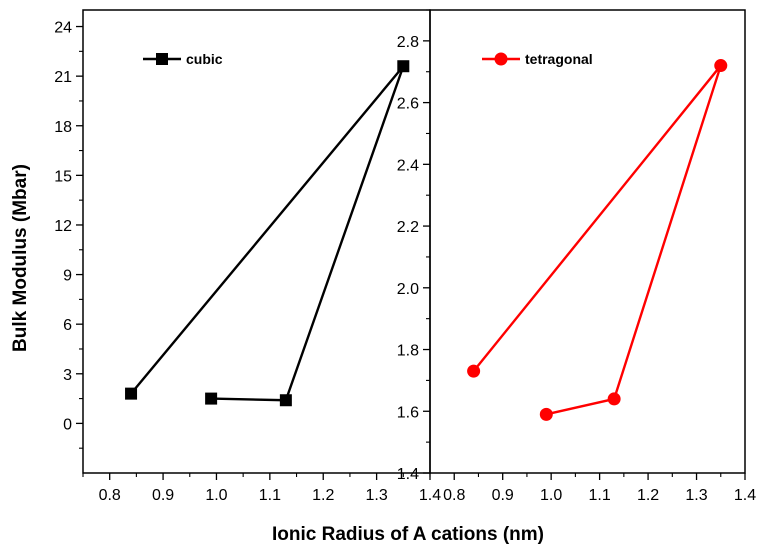  I want to click on y-axis-title: Bulk Modulus (Mbar), so click(20, 258).